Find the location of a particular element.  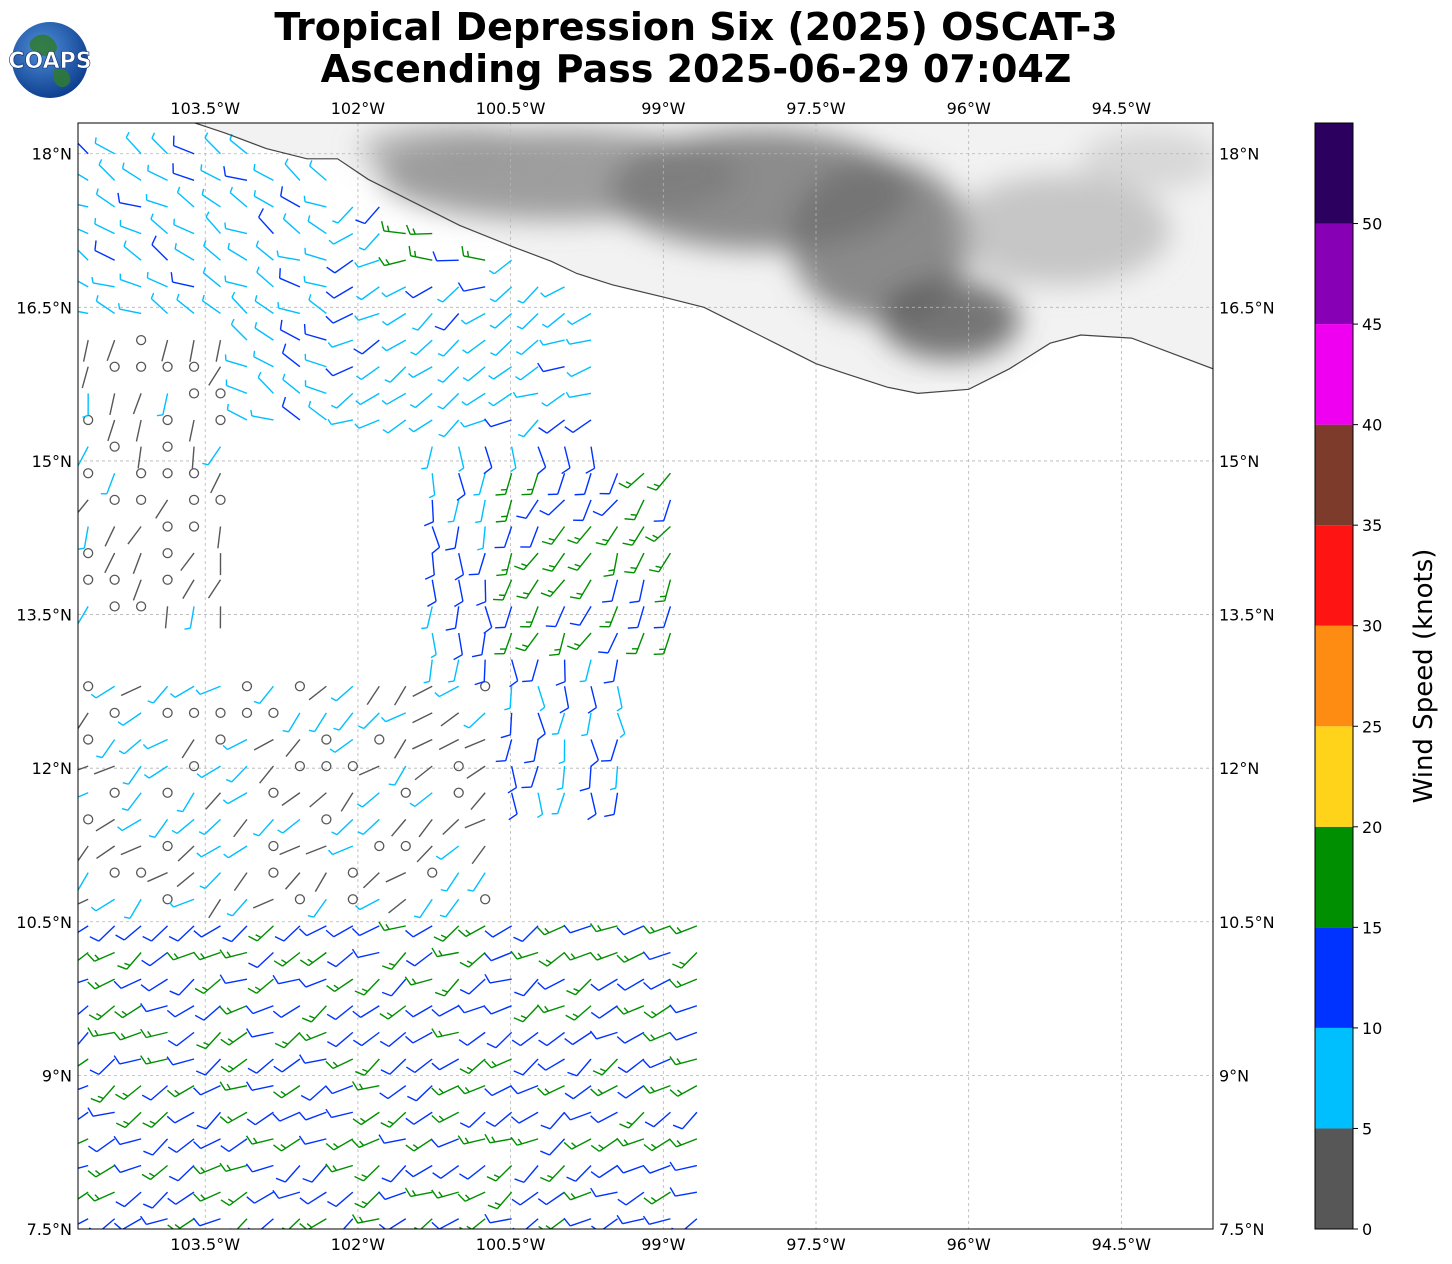

colorbar-tick-label: 25 is located at coordinates (1372, 726).